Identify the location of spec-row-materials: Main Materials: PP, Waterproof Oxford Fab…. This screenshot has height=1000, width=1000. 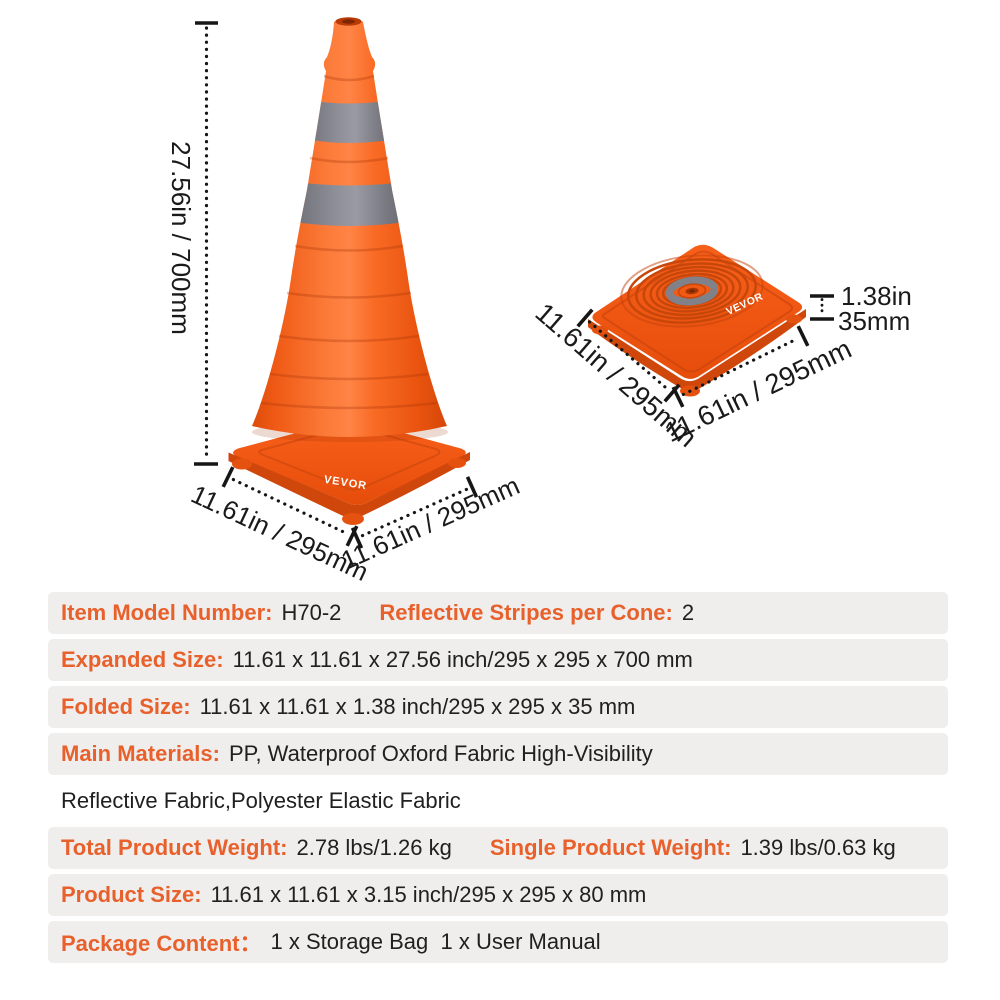
(498, 754).